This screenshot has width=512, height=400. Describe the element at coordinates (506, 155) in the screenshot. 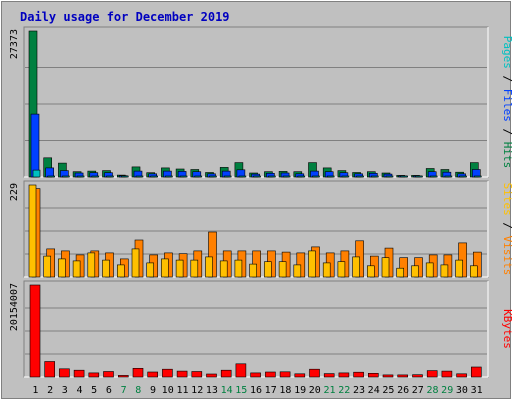

I see `legend-hits: Hits` at that location.